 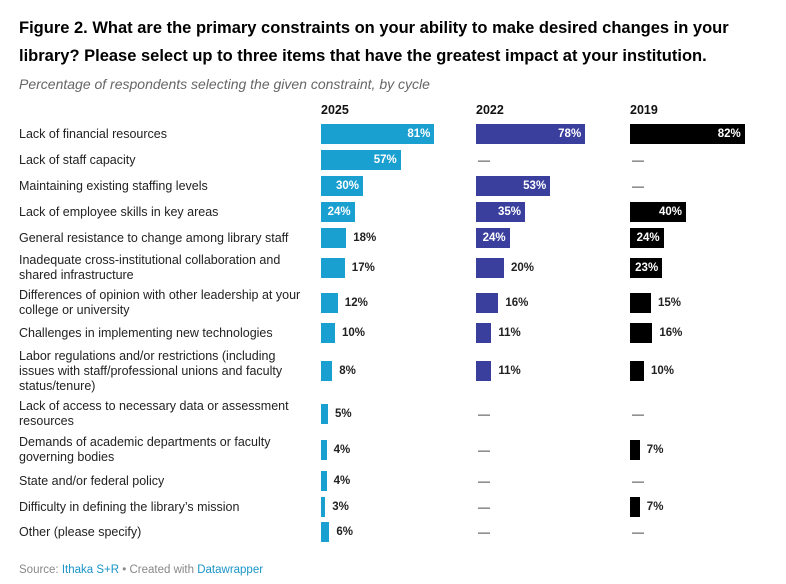 I want to click on value-label-2022: 78%, so click(x=570, y=134).